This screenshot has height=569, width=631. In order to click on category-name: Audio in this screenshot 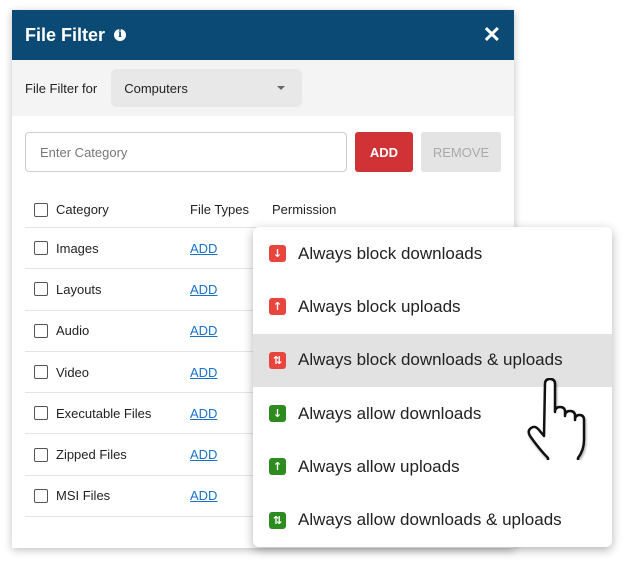, I will do `click(73, 331)`.